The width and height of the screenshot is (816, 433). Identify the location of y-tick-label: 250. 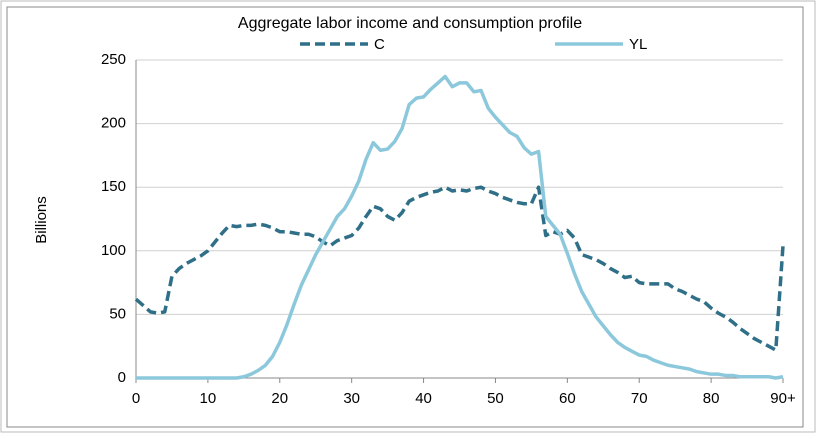
(113, 59).